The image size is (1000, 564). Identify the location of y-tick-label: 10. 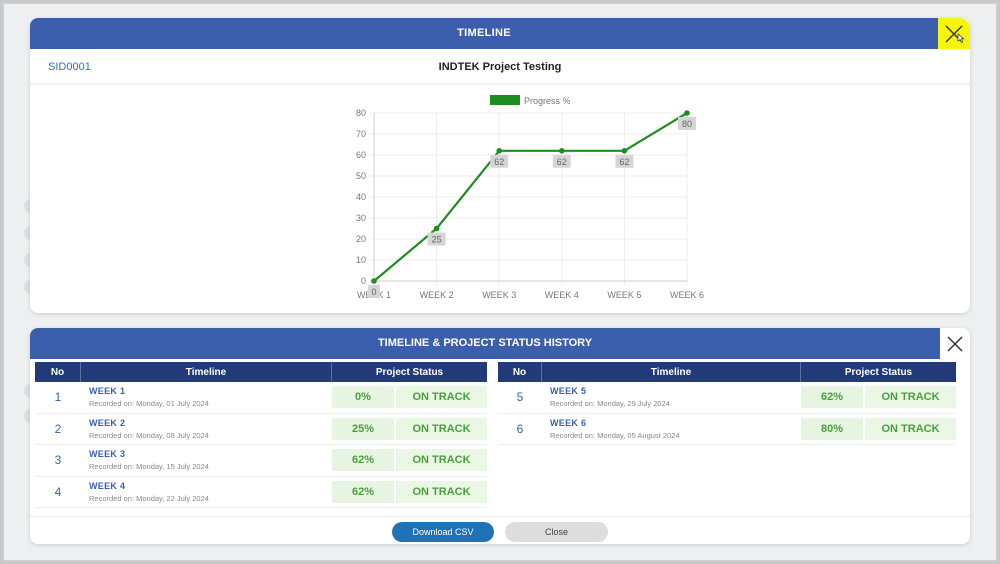
(361, 260).